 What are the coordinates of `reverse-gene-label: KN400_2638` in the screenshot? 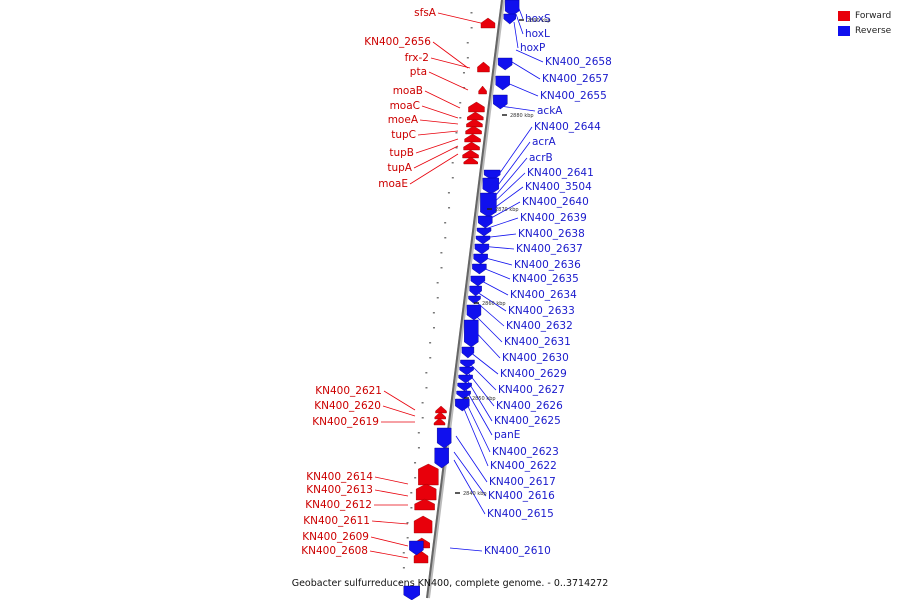 It's located at (551, 234).